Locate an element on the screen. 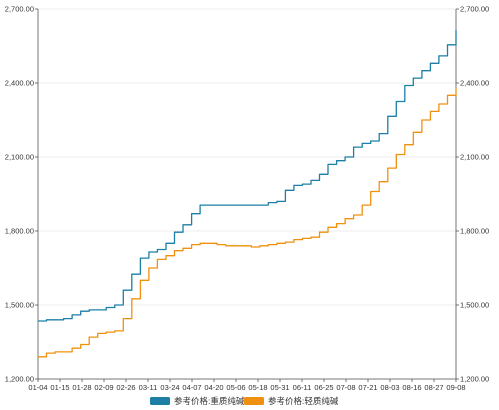 This screenshot has height=410, width=499. x-tick-label: 01-28 is located at coordinates (81, 387).